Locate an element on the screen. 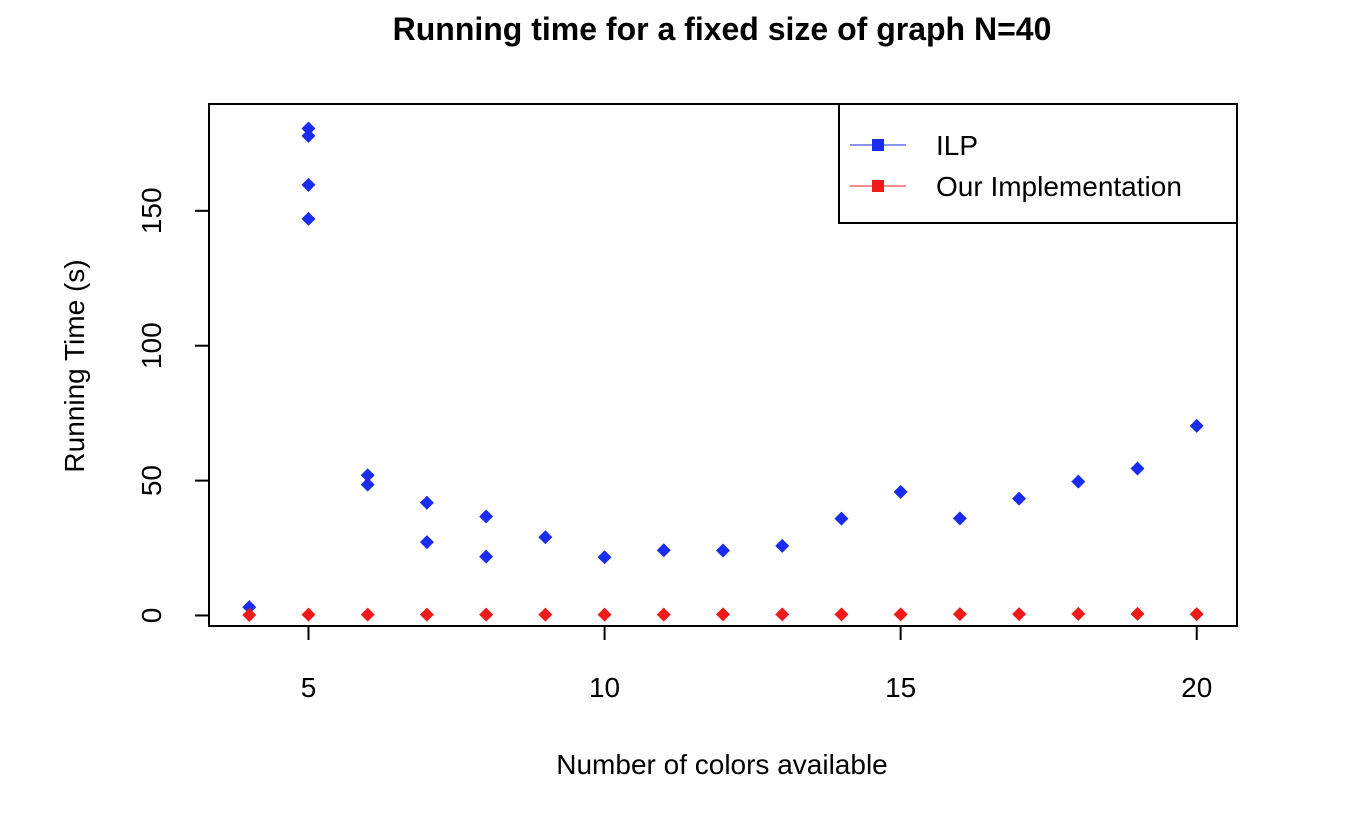 The width and height of the screenshot is (1362, 823). legend-label: Our Implementation is located at coordinates (1059, 186).